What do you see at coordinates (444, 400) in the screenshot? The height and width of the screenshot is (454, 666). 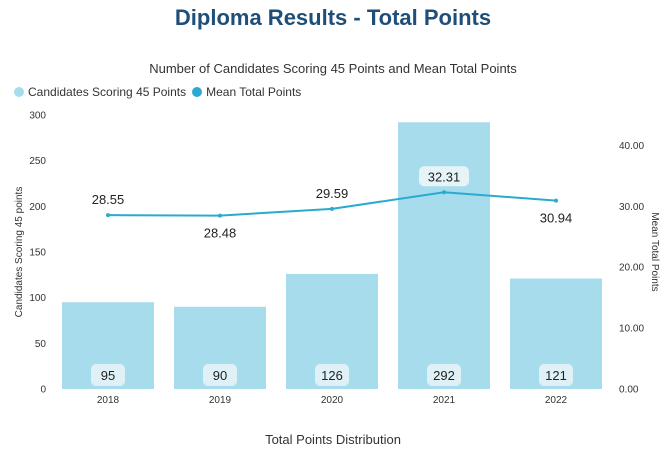 I see `x-tick-label: 2021` at bounding box center [444, 400].